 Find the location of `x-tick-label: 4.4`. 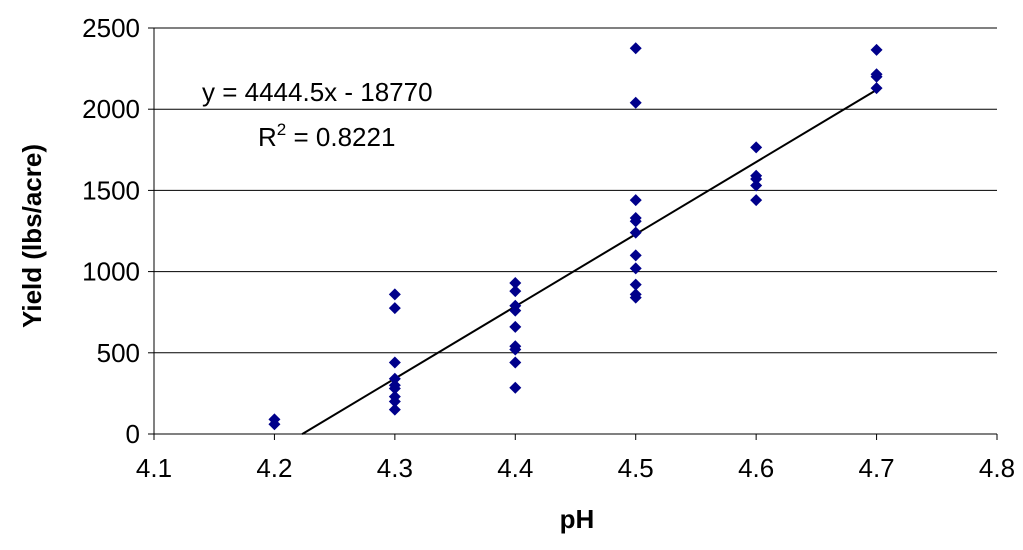

x-tick-label: 4.4 is located at coordinates (515, 468).